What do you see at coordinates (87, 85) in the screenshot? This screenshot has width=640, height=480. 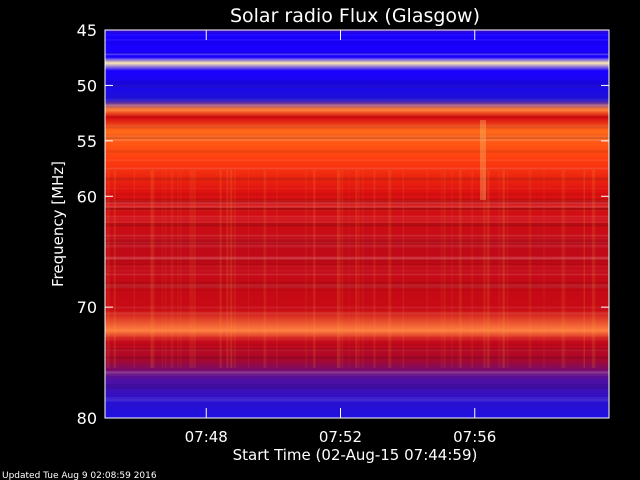 I see `y-tick-label: 50` at bounding box center [87, 85].